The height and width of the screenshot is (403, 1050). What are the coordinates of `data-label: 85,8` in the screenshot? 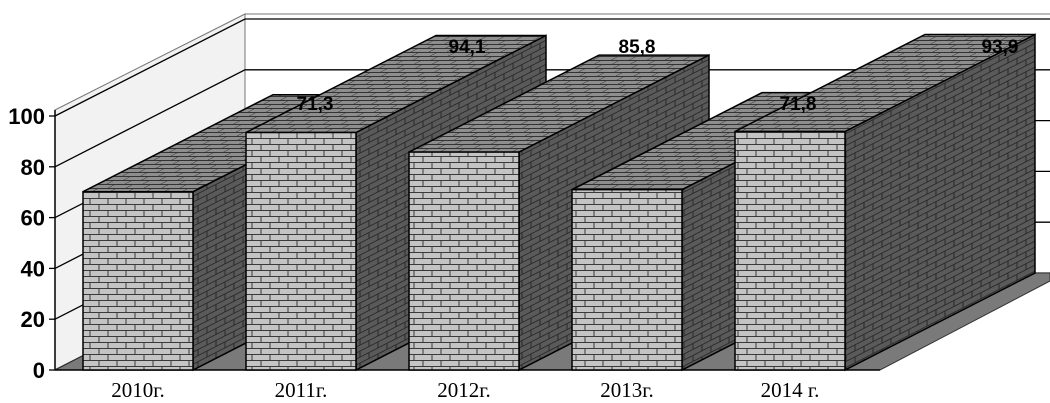 It's located at (637, 47).